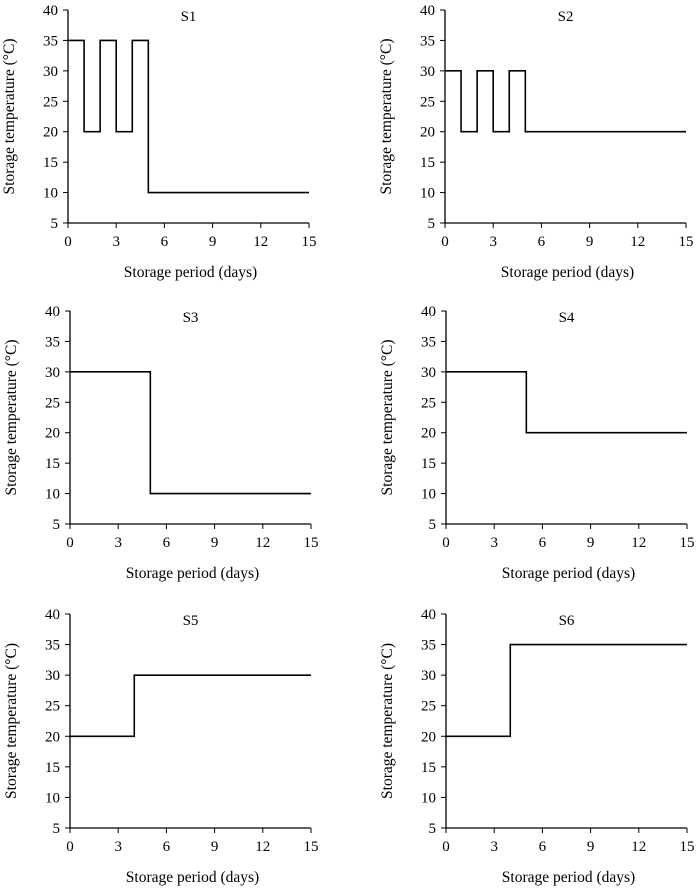 The image size is (696, 892). Describe the element at coordinates (191, 621) in the screenshot. I see `chart-5-title: S5` at that location.